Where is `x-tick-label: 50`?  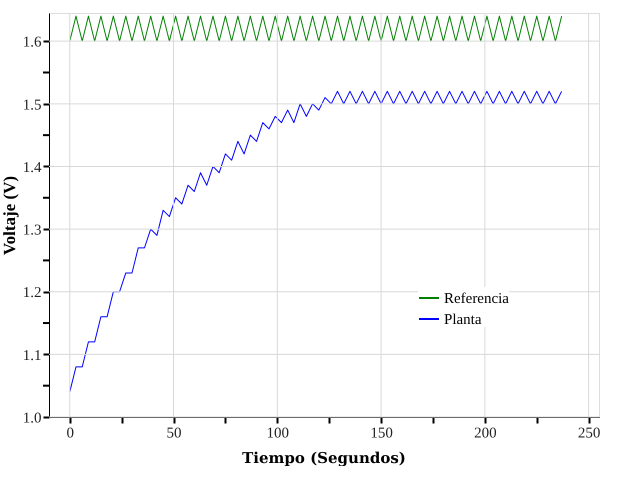 x-tick-label: 50 is located at coordinates (174, 434).